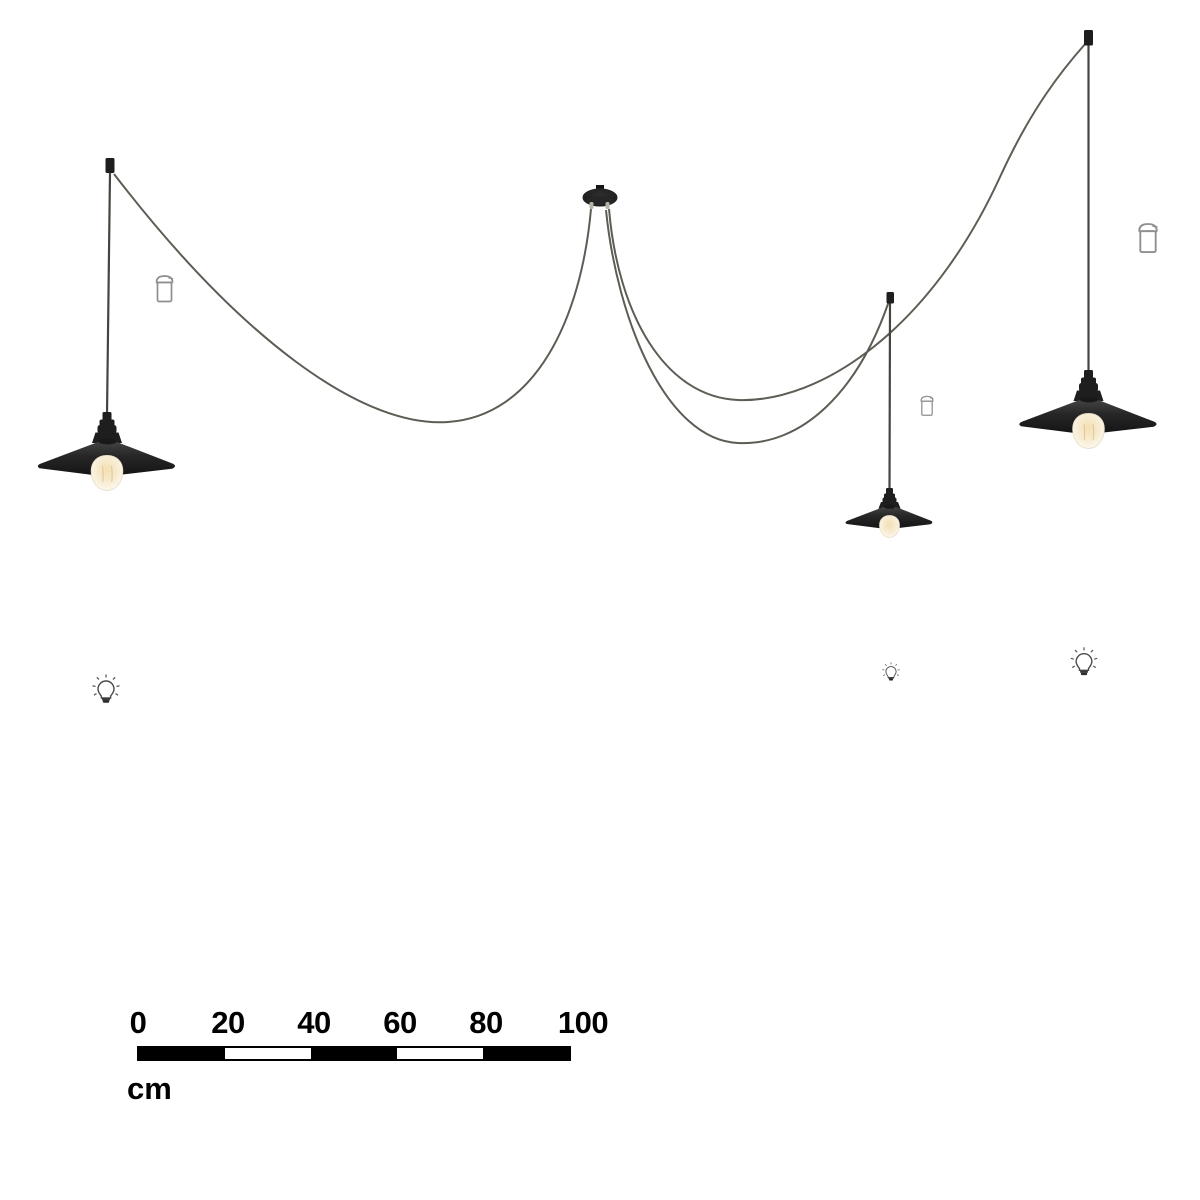 This screenshot has width=1200, height=1200. What do you see at coordinates (228, 1022) in the screenshot?
I see `ruler-tick-20: 20` at bounding box center [228, 1022].